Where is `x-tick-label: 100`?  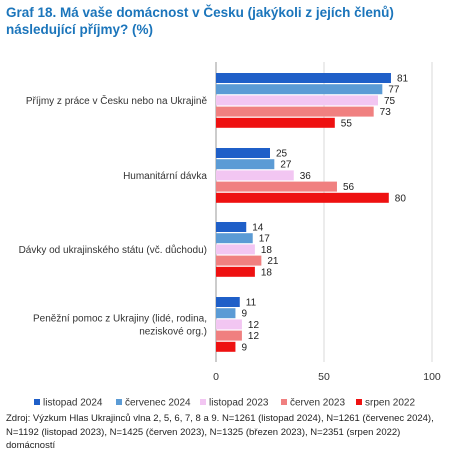
x-tick-label: 100 is located at coordinates (432, 377).